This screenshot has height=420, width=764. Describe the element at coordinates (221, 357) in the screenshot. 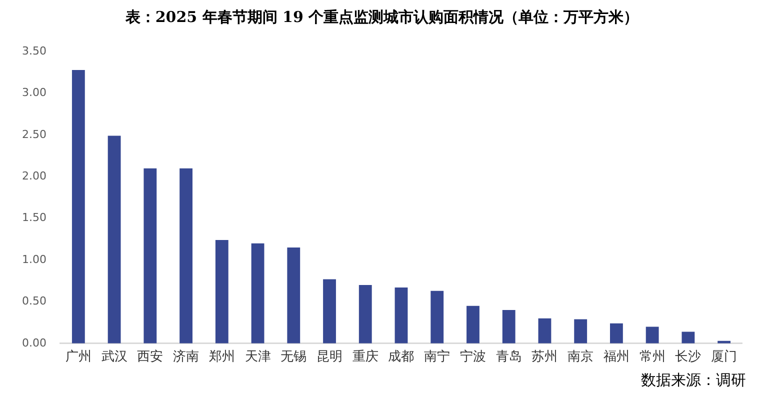

I see `x-tick-label: 郑州` at that location.